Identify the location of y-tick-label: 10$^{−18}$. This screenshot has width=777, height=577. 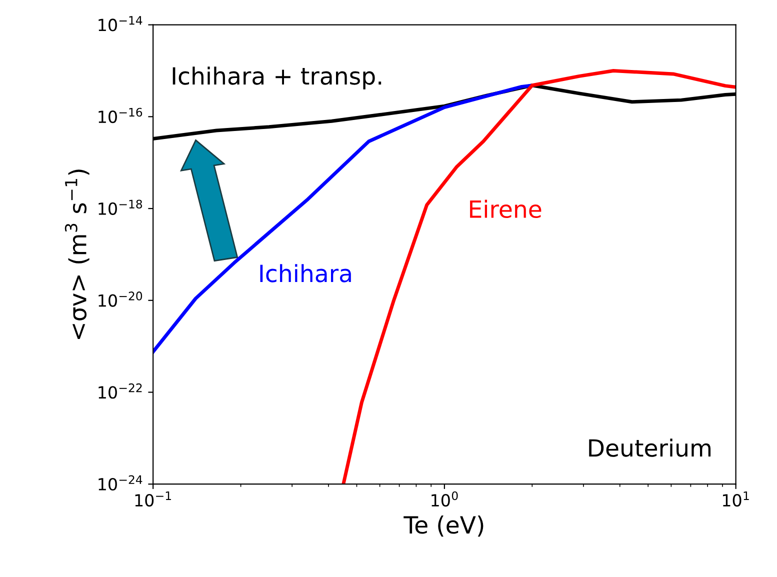
(120, 207).